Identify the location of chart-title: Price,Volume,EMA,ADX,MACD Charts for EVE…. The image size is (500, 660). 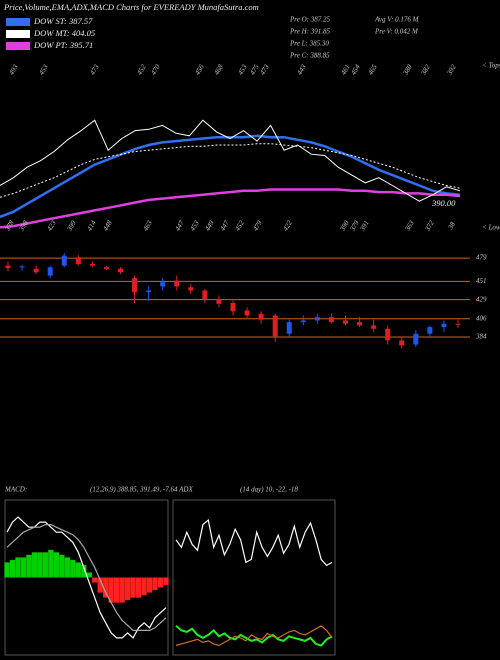
(131, 7).